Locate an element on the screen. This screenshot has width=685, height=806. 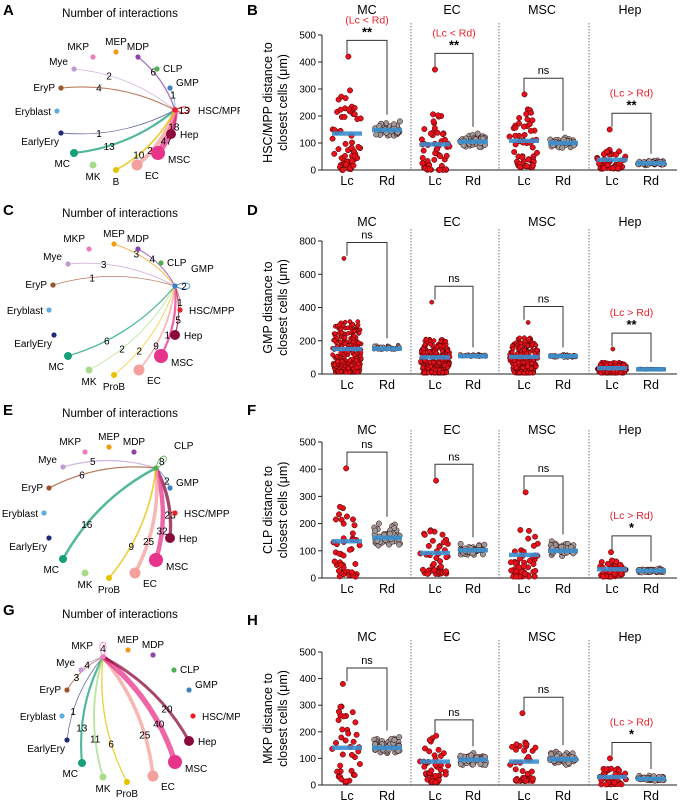
edge-weight-label: 3 is located at coordinates (104, 265).